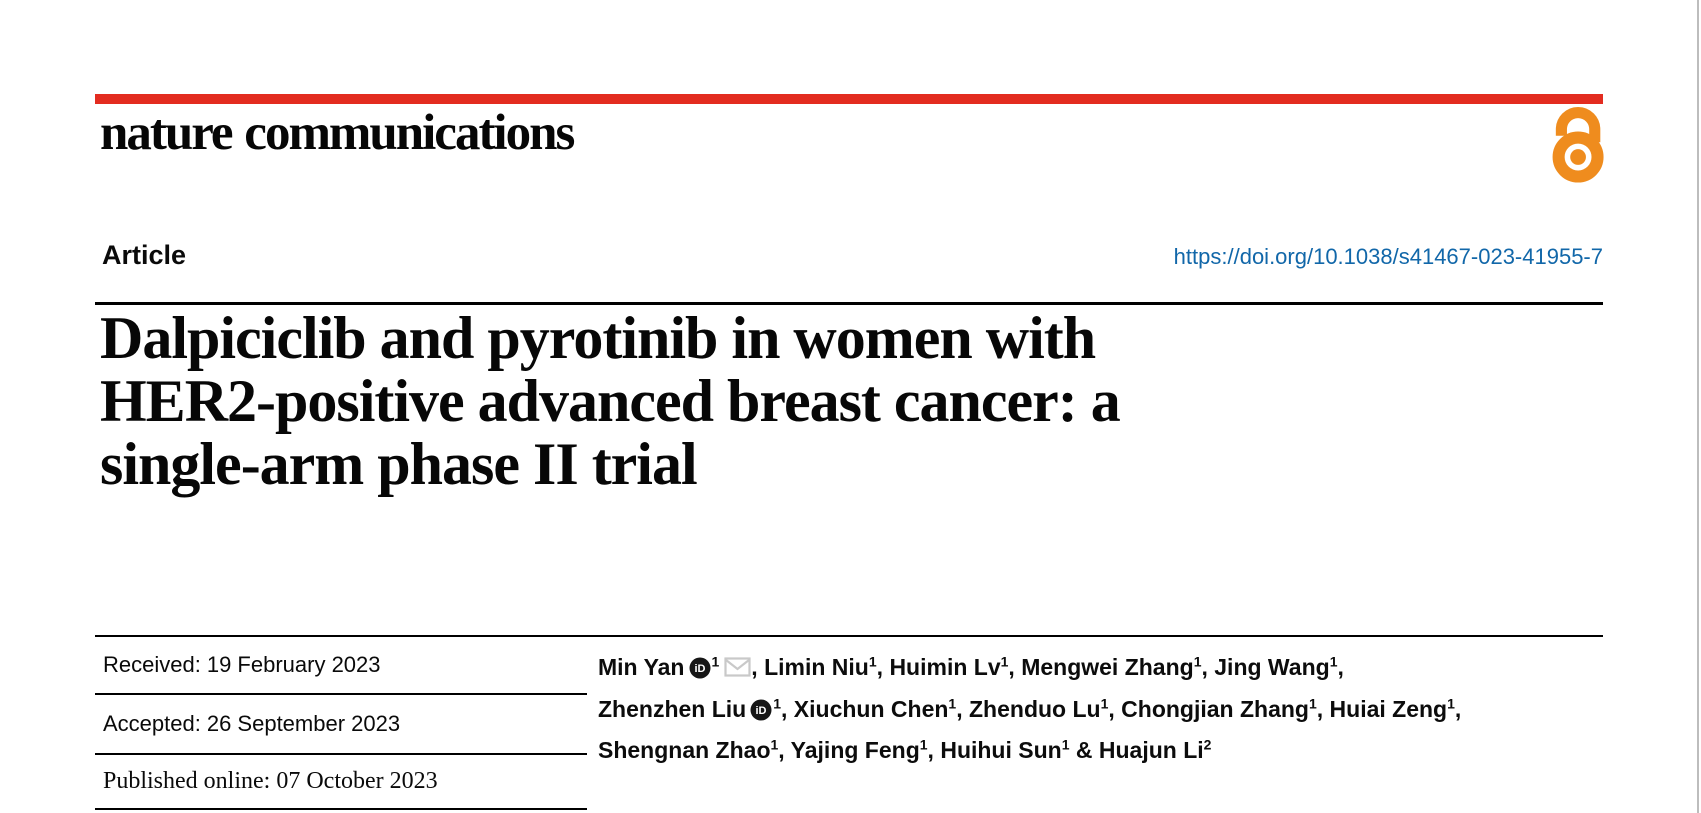 This screenshot has width=1701, height=813. What do you see at coordinates (816, 667) in the screenshot?
I see `author-name: Limin Niu` at bounding box center [816, 667].